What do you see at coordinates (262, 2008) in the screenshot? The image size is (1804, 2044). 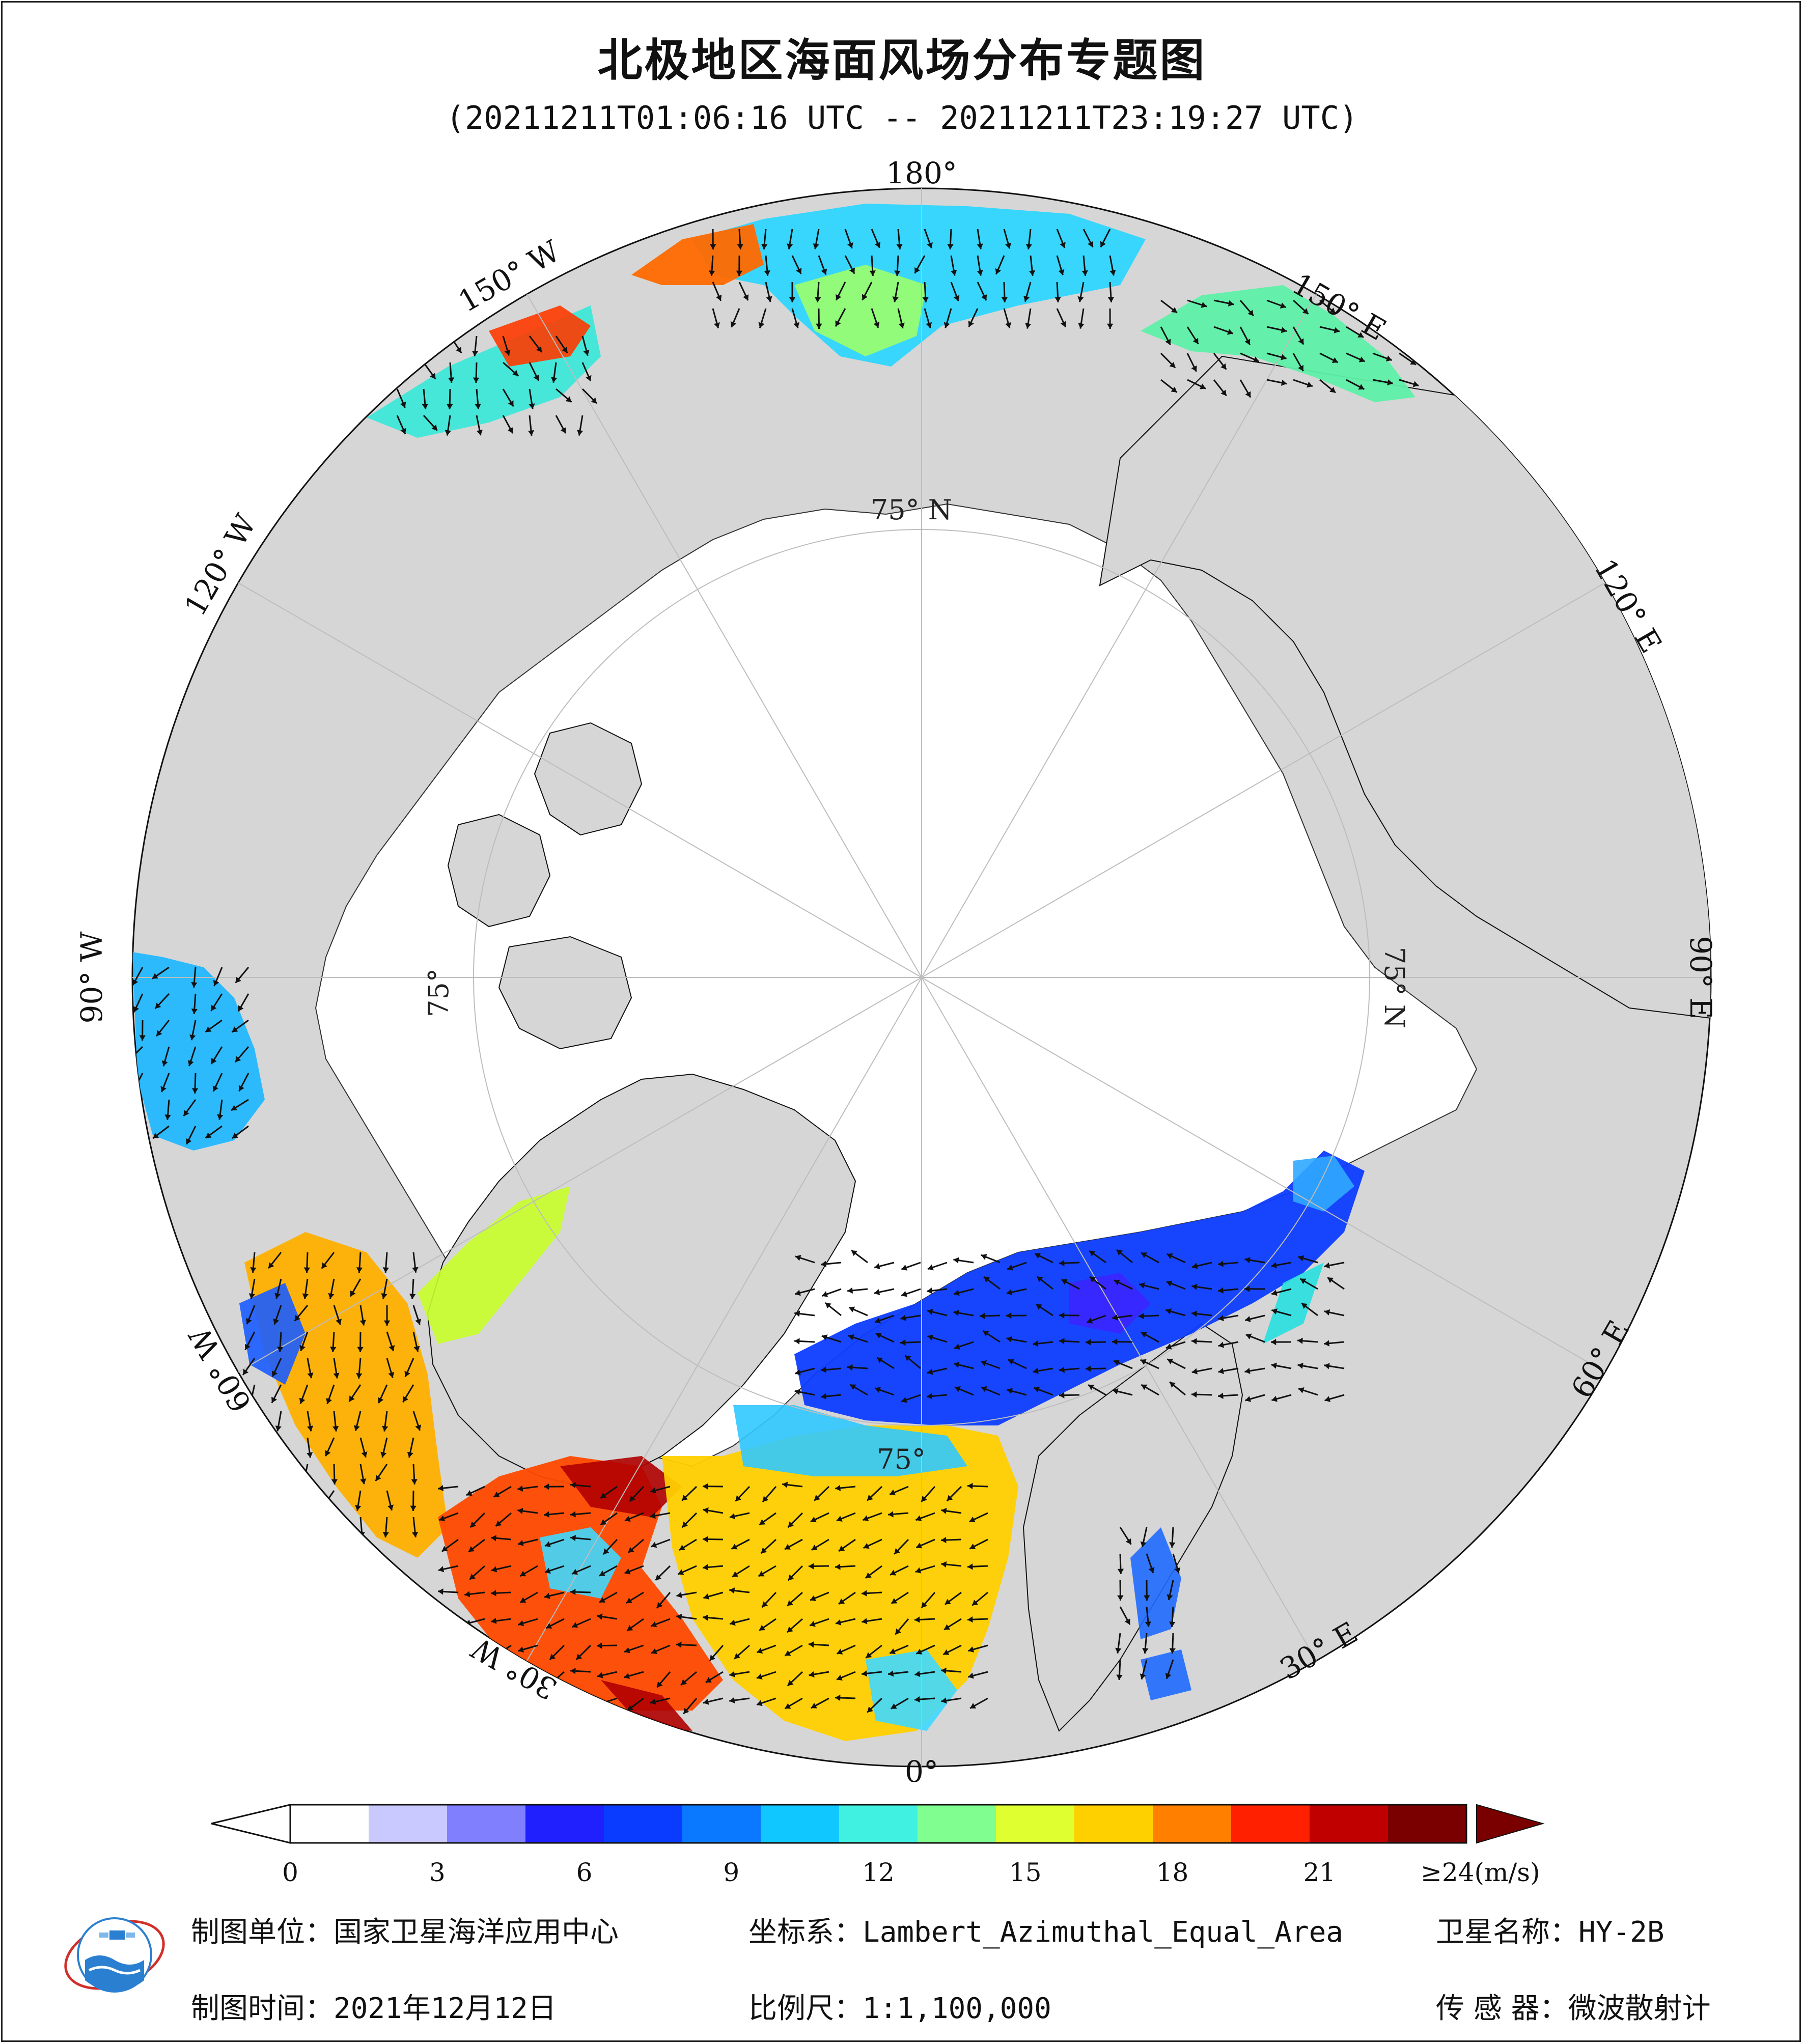 I see `footer-date-label: 制图时间：` at bounding box center [262, 2008].